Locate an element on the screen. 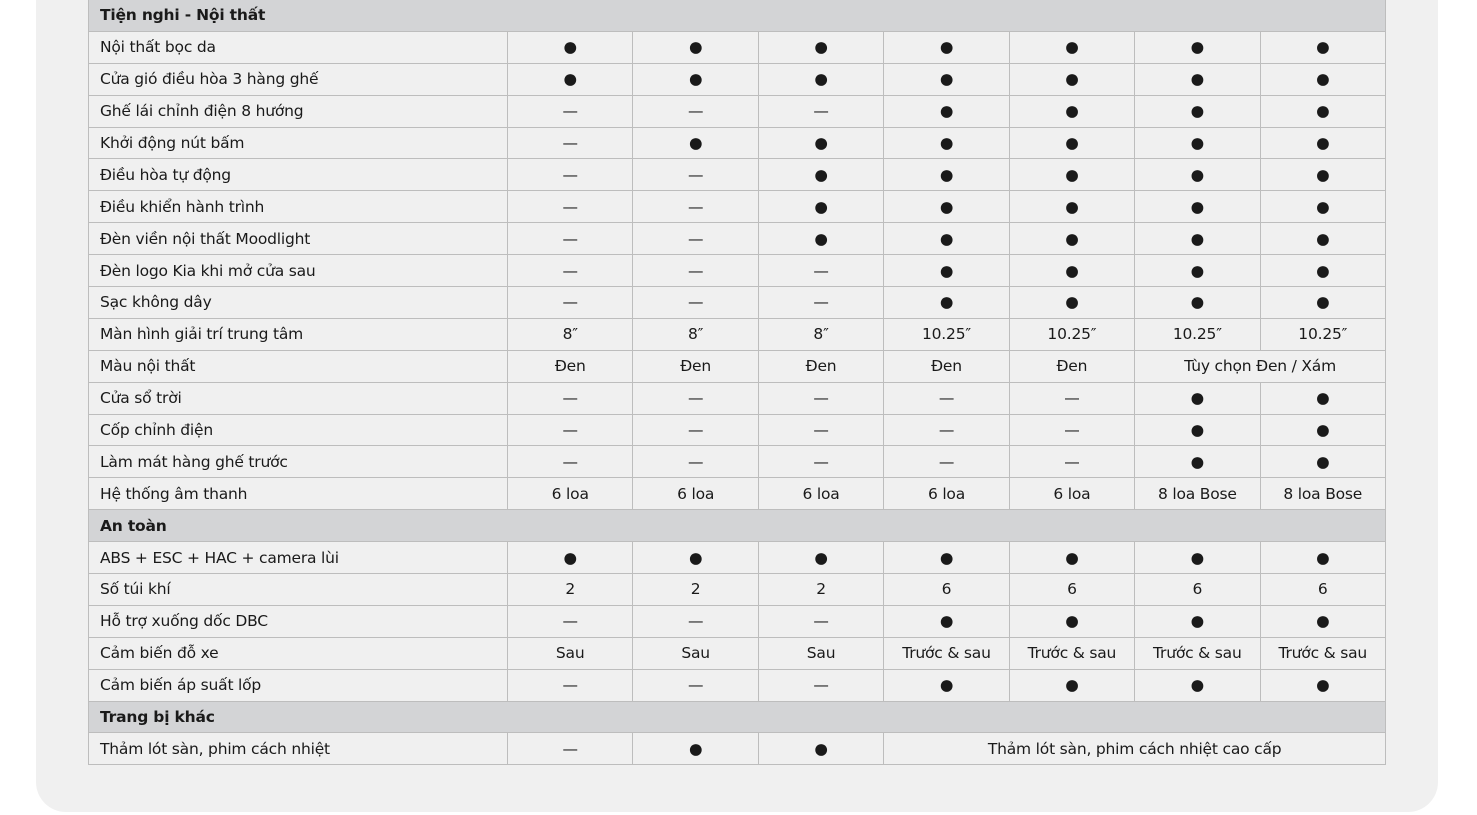 The width and height of the screenshot is (1477, 815). feature-label: Sạc không dây is located at coordinates (298, 302).